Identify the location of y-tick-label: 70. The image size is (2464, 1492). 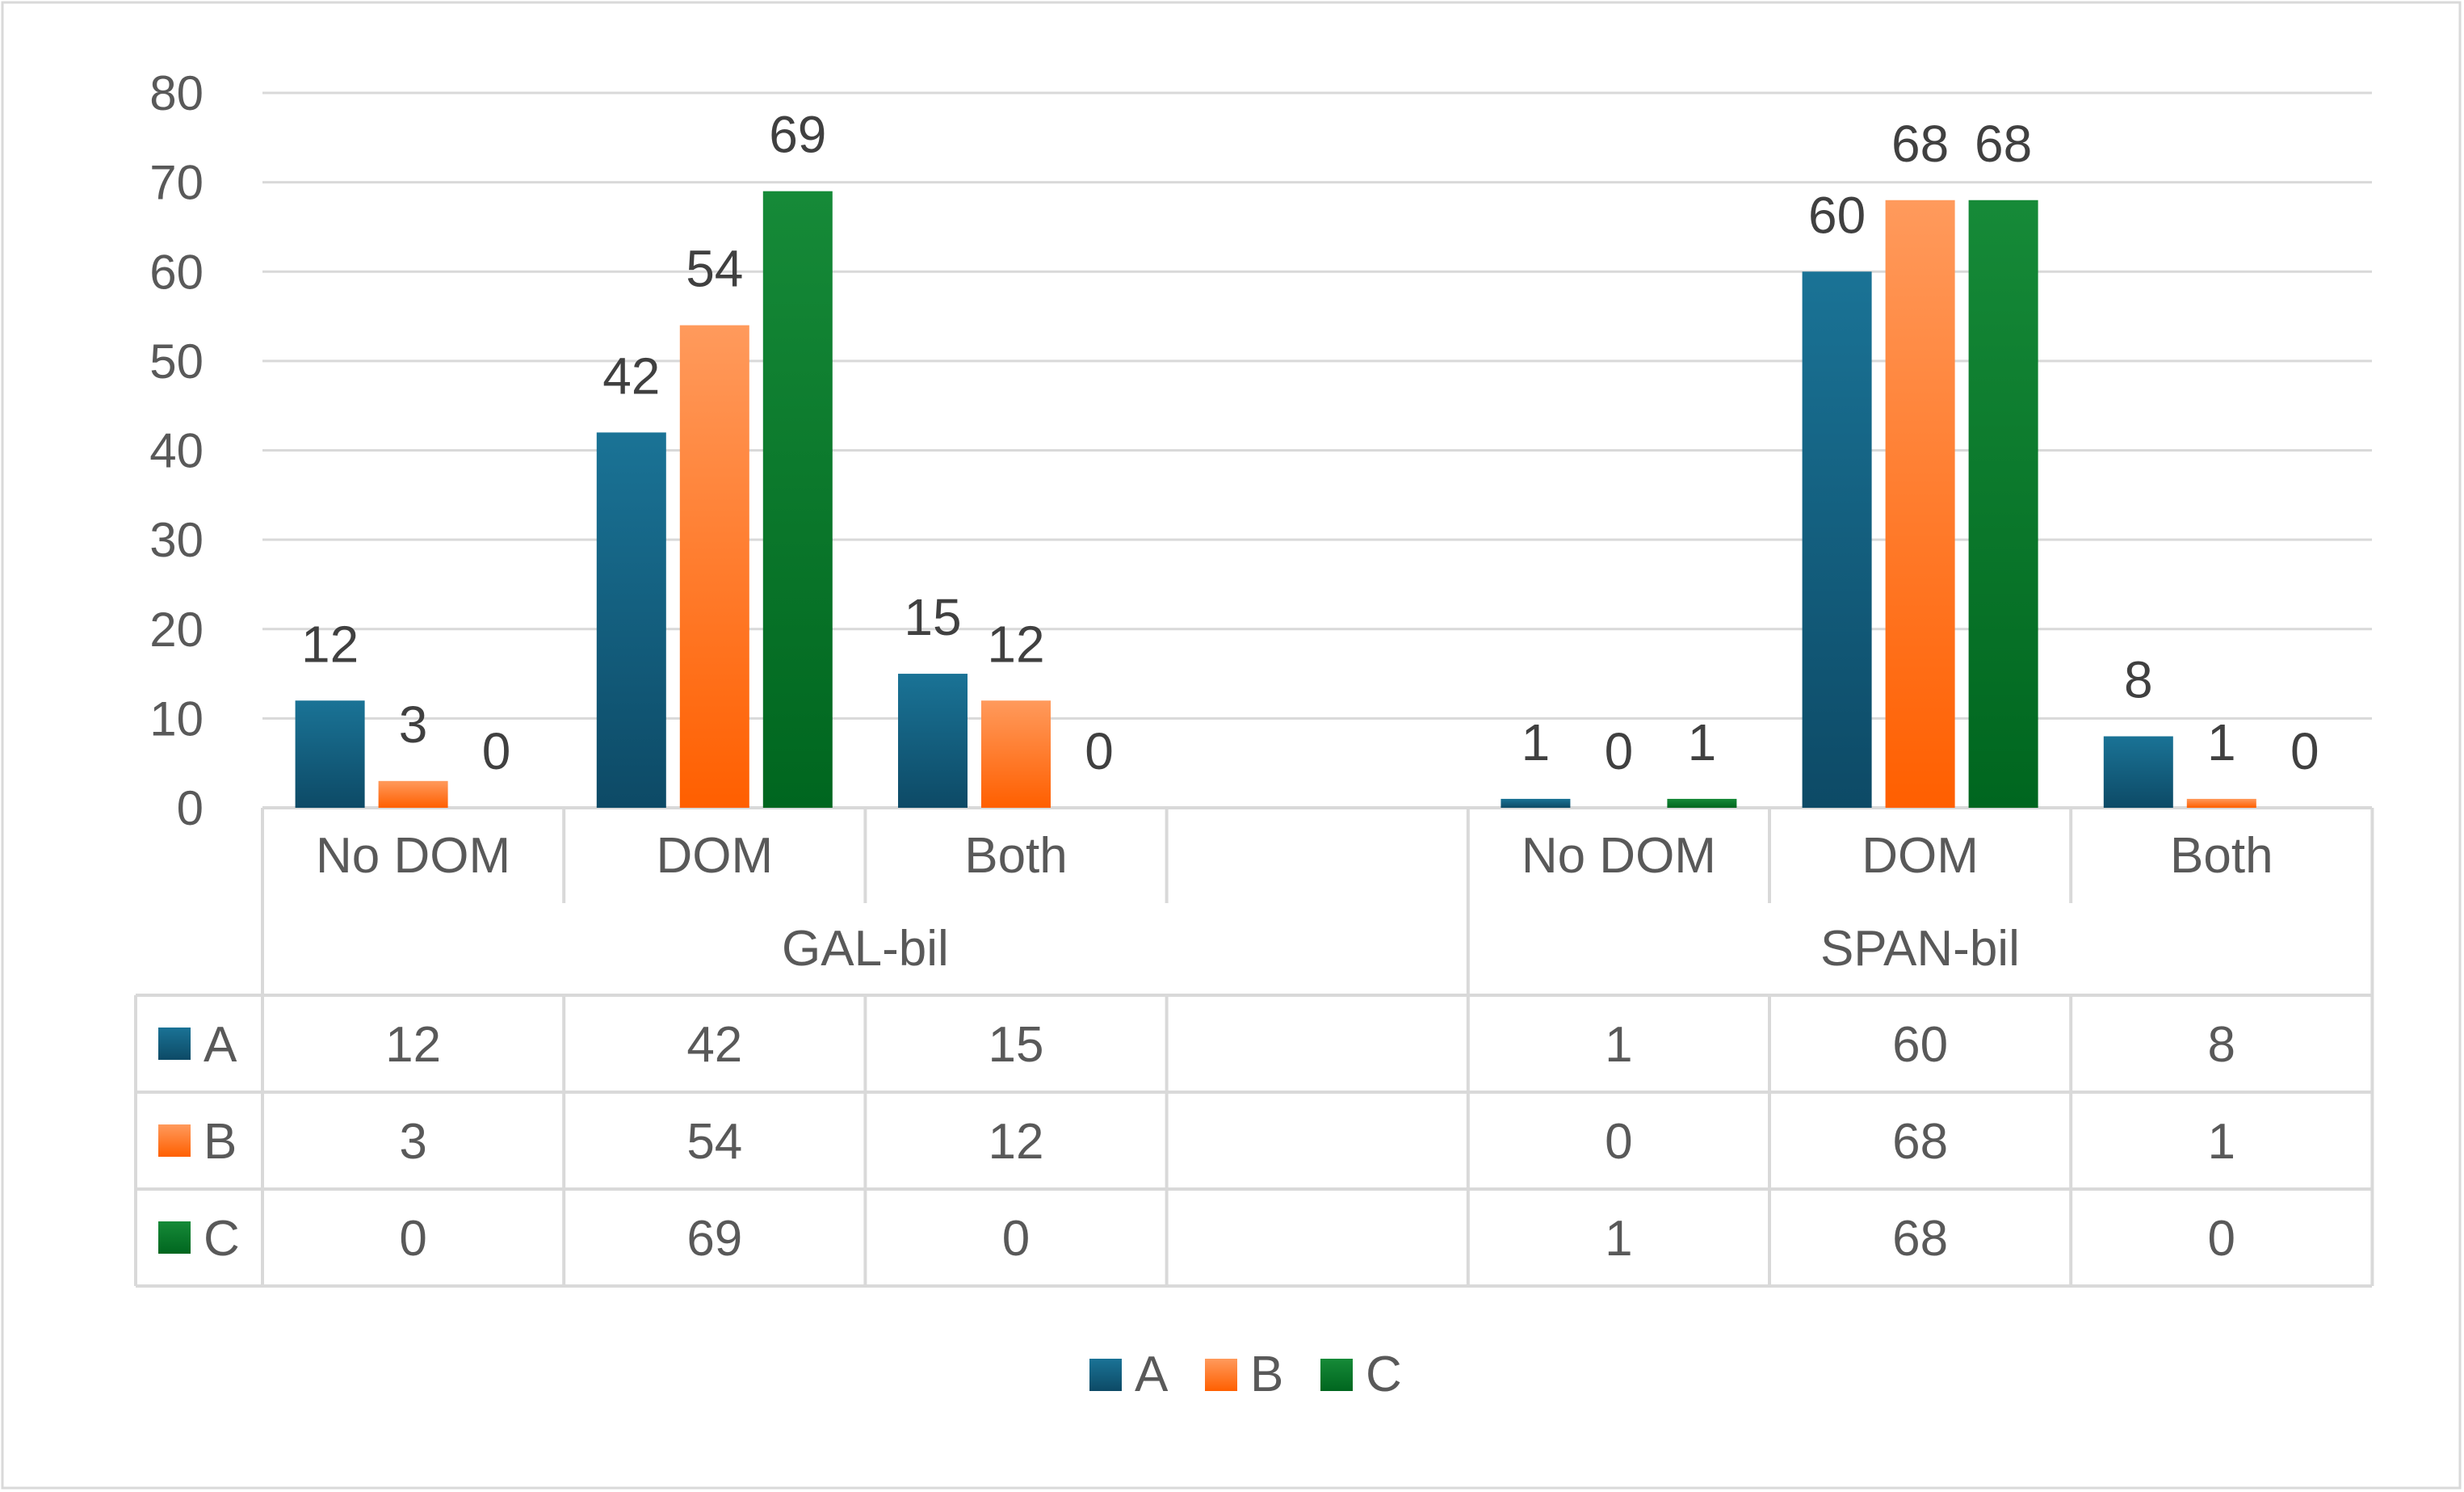
(176, 183).